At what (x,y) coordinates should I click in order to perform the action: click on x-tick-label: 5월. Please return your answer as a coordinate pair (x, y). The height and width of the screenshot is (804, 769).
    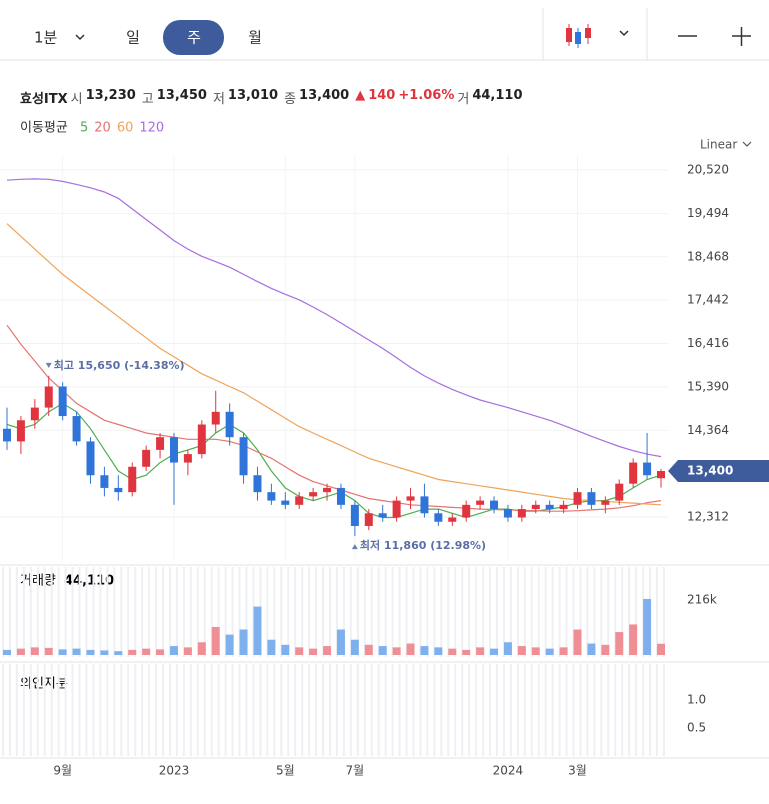
    Looking at the image, I should click on (285, 771).